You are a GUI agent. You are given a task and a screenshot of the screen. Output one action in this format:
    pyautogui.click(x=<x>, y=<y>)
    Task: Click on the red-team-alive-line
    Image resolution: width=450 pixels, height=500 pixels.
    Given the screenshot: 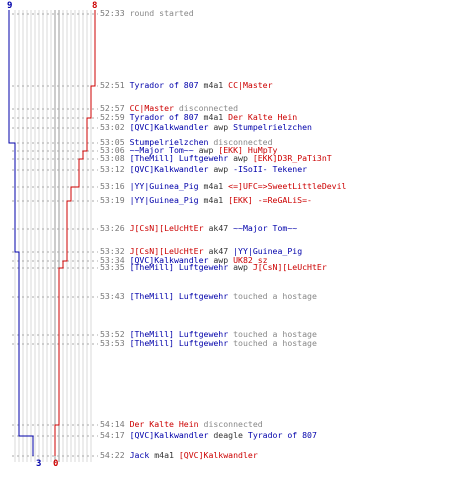 What is the action you would take?
    pyautogui.click(x=75, y=233)
    